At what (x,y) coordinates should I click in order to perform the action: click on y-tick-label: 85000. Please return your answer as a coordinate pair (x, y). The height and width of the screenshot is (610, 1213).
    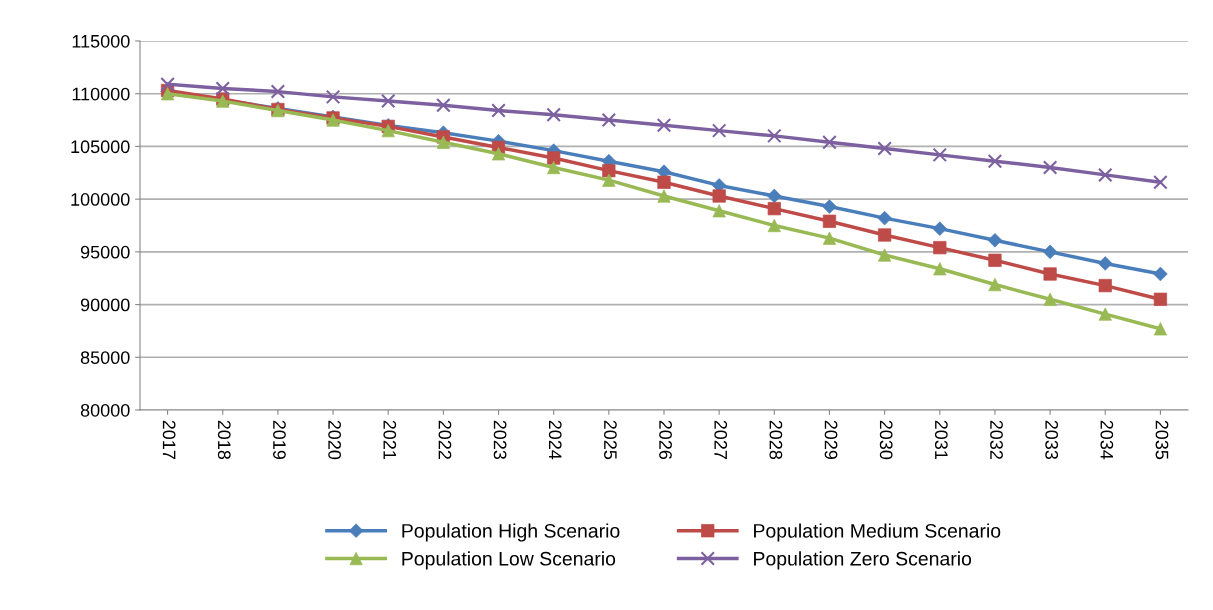
    Looking at the image, I should click on (105, 358).